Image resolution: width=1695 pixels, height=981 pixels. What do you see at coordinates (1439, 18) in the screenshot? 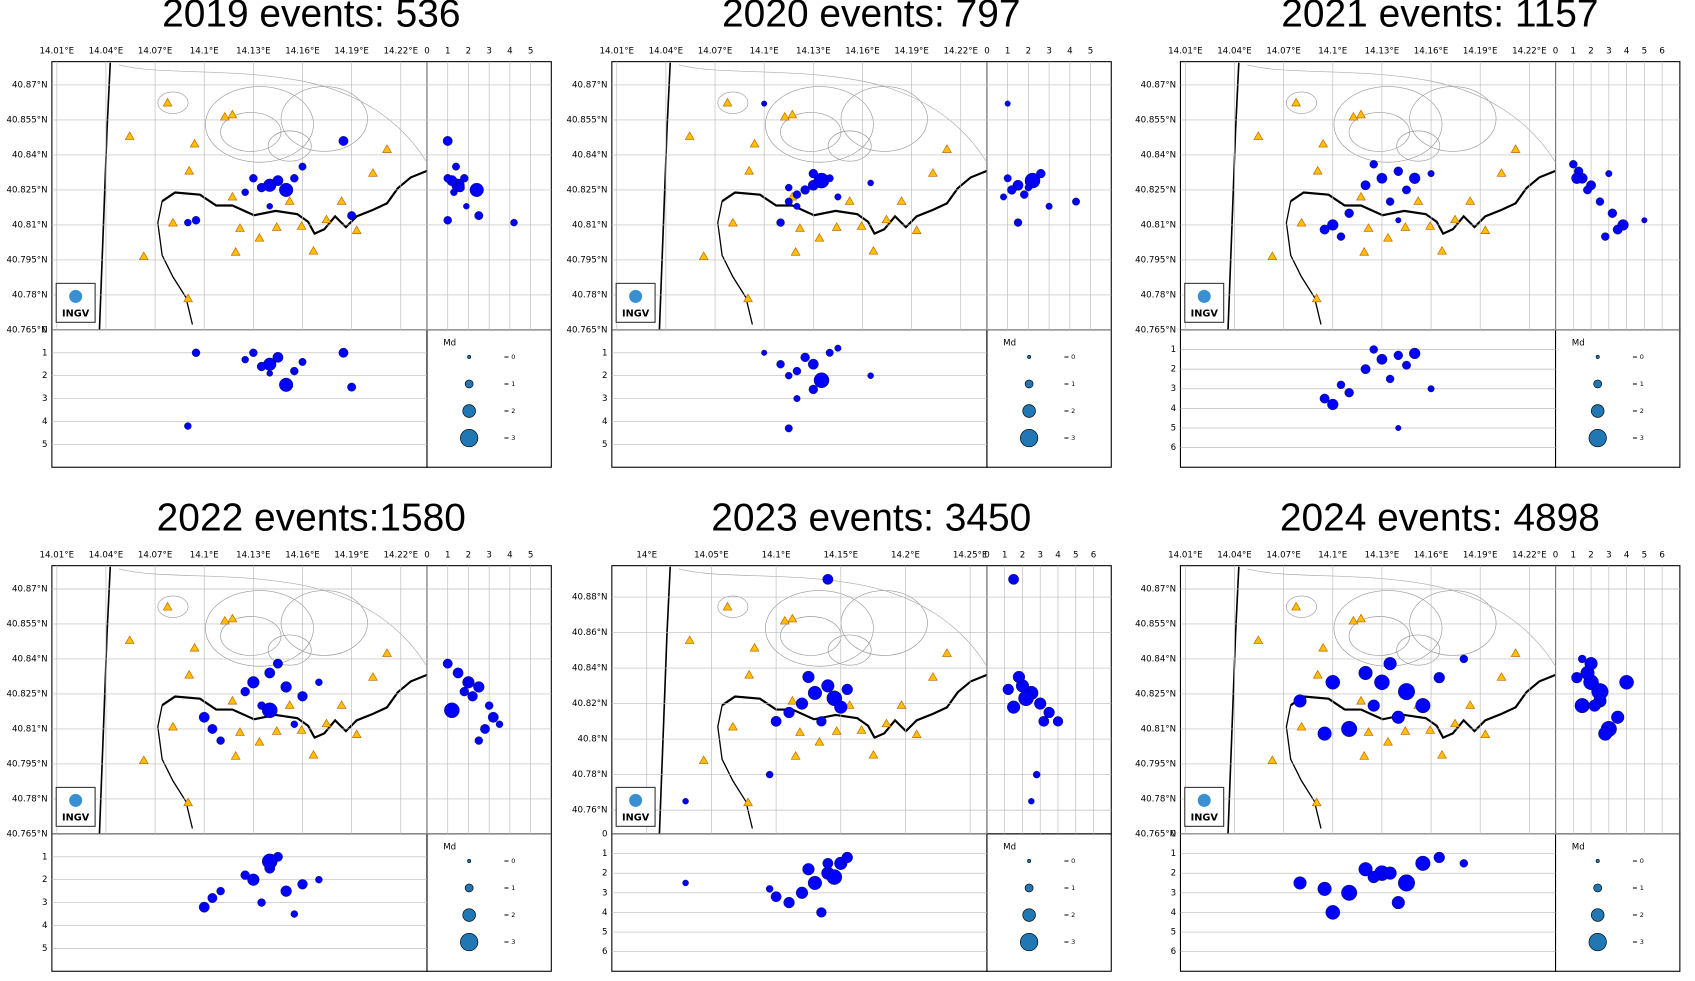
I see `panel-title: 2021 events: 1157` at bounding box center [1439, 18].